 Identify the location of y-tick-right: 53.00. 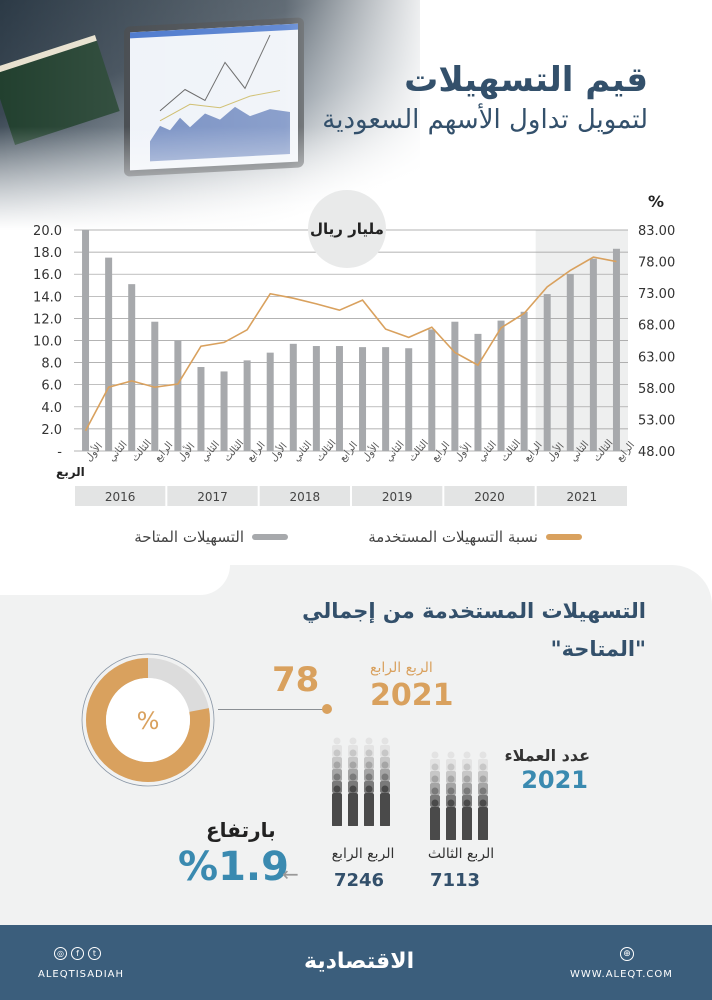
(656, 420).